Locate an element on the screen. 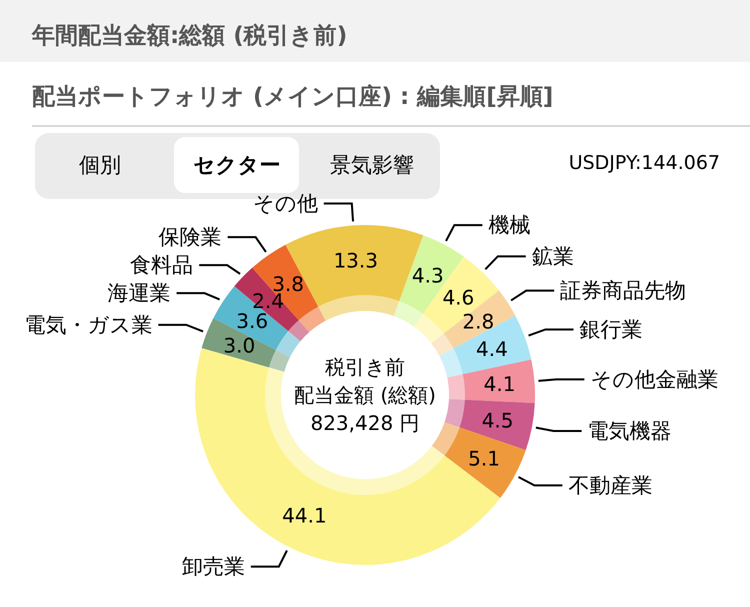 This screenshot has width=750, height=607. slice-label: 鉱業 is located at coordinates (553, 256).